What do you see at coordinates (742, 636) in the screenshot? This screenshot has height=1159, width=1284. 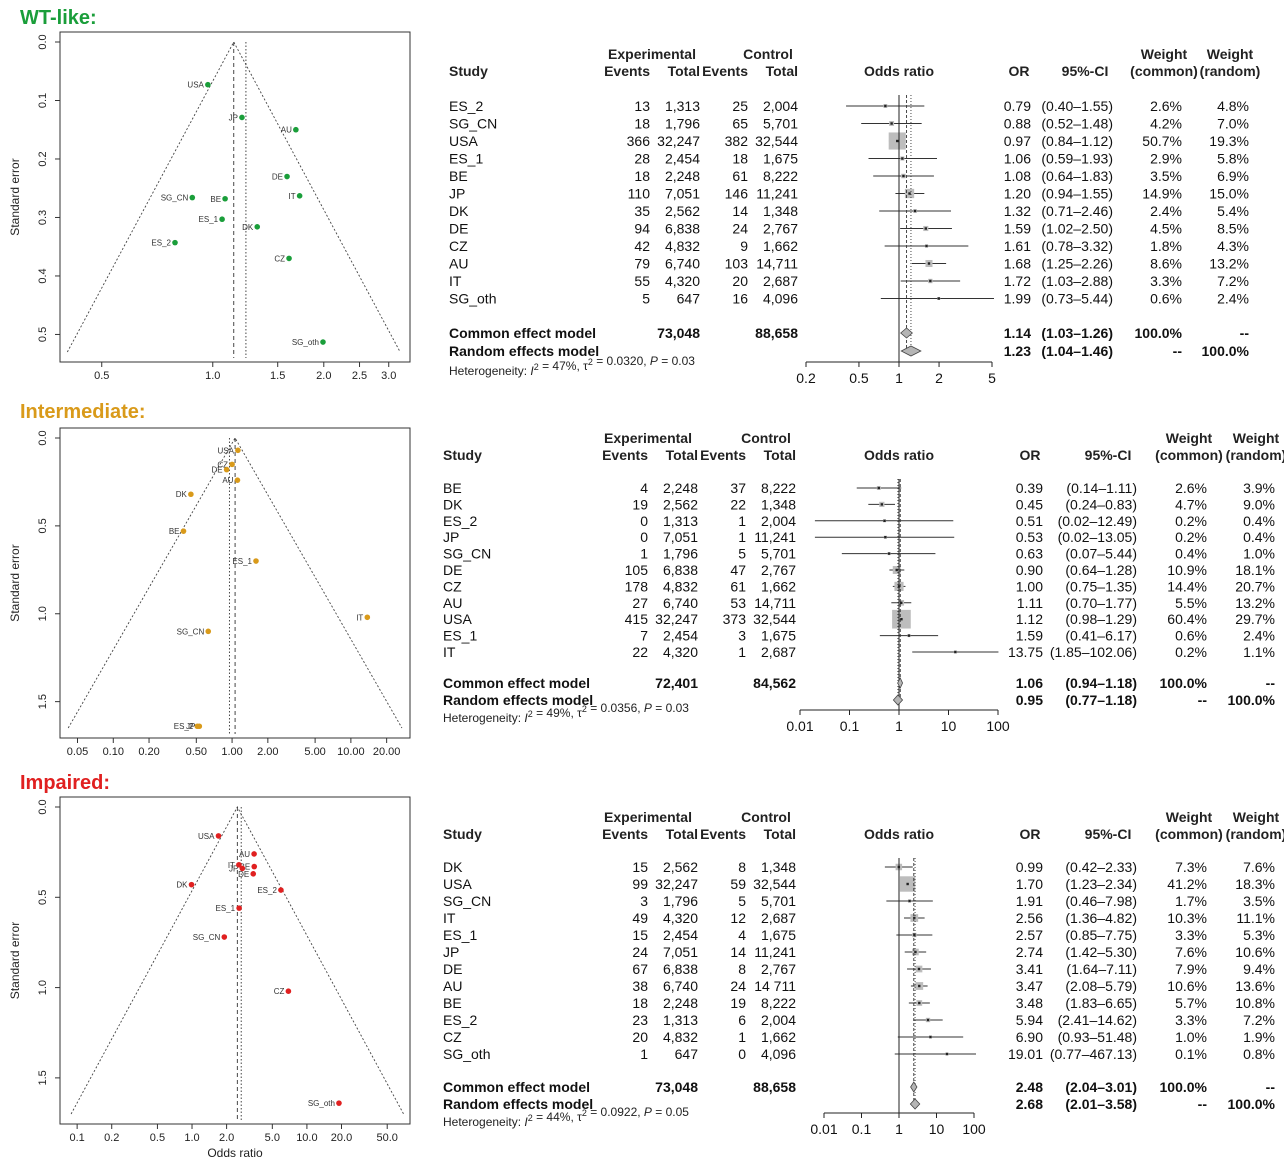 I see `ctl-events: 3` at bounding box center [742, 636].